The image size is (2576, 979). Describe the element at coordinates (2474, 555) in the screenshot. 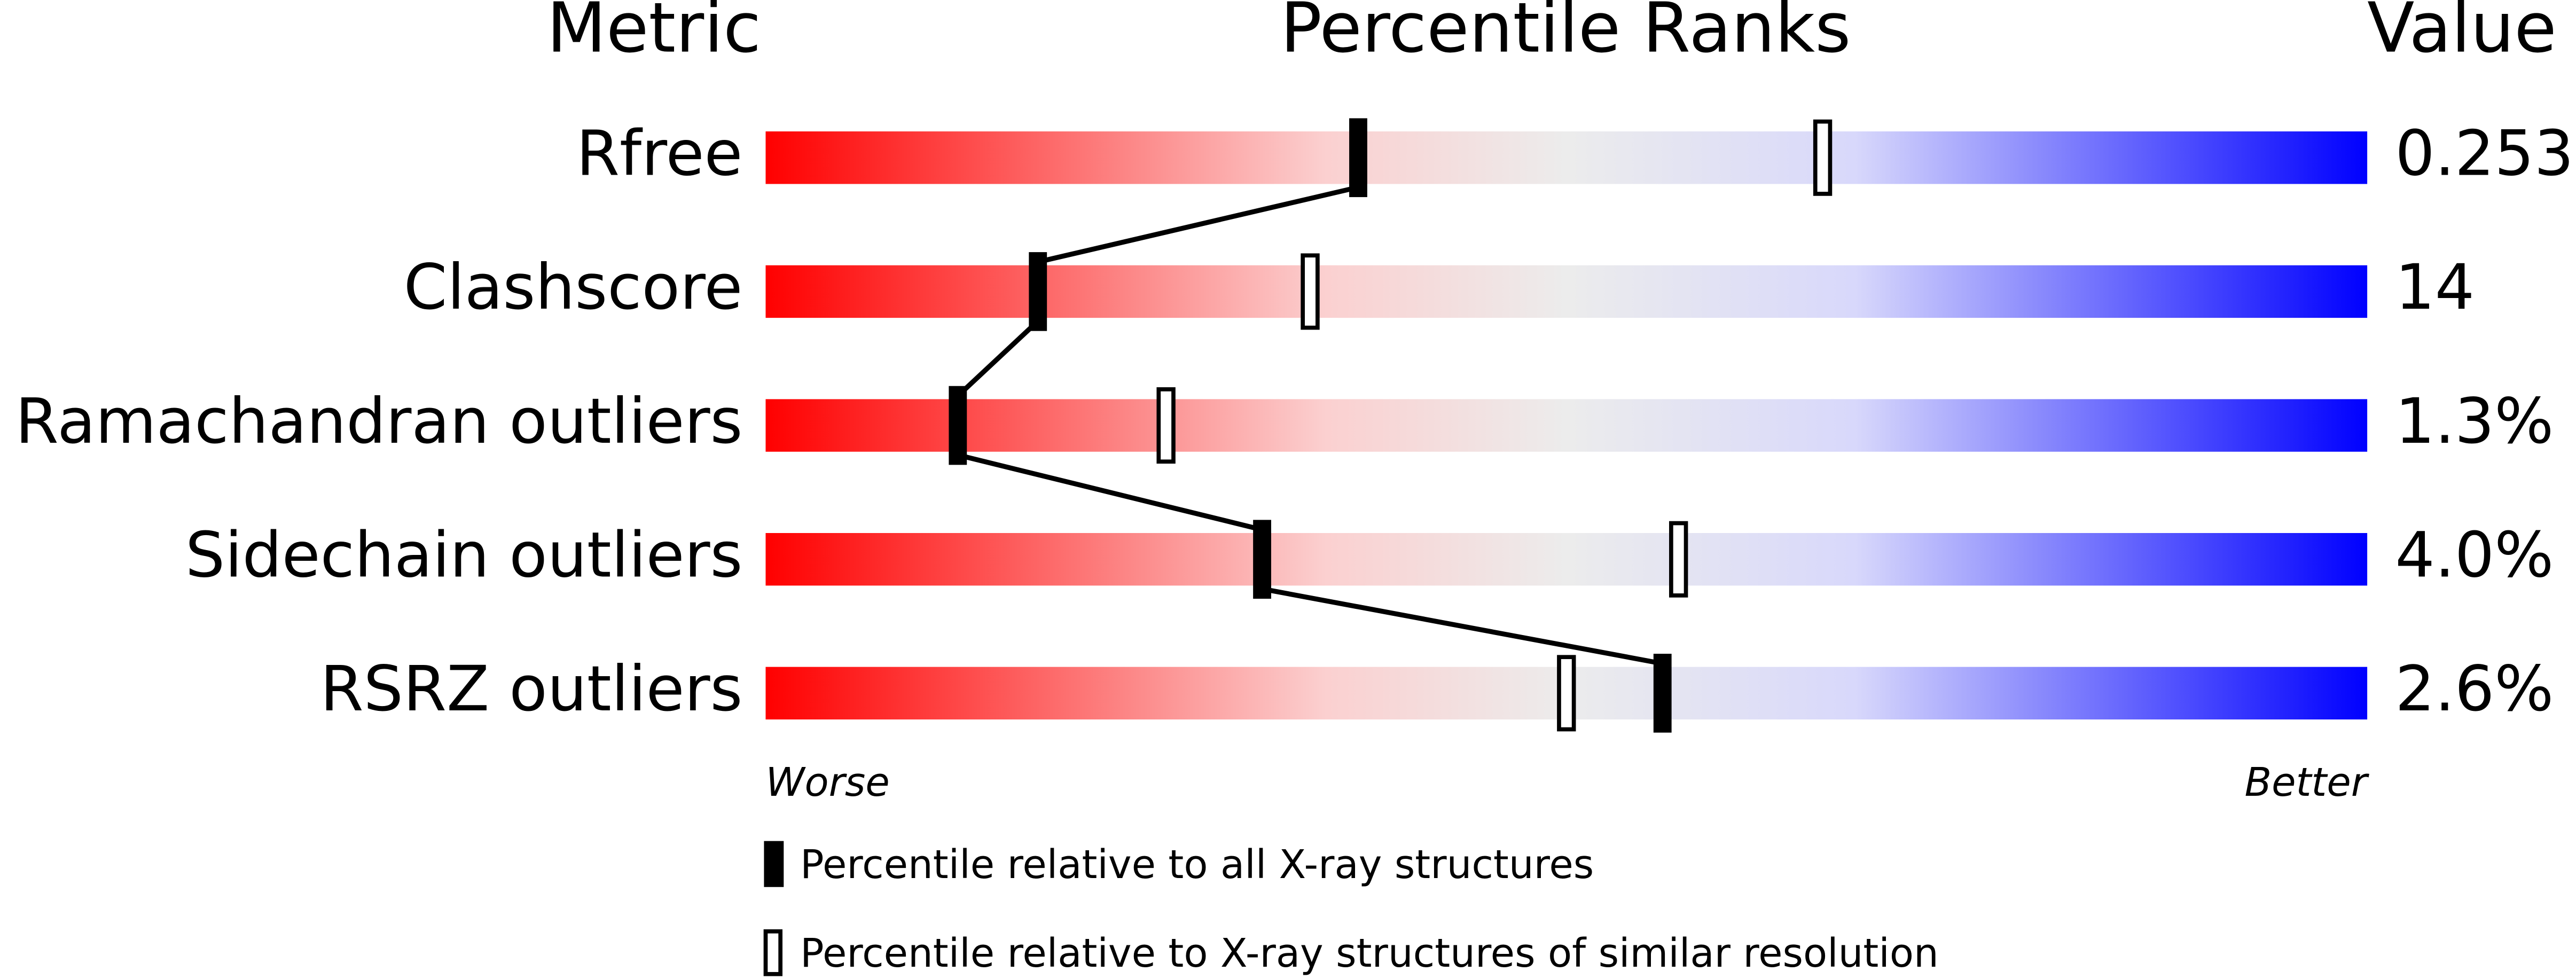

I see `metric-value: 4.0%` at that location.